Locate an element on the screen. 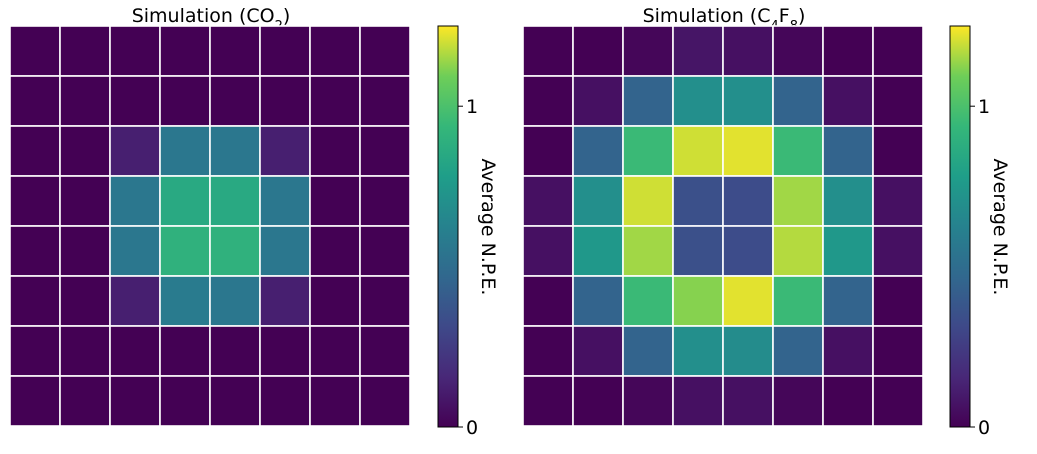  heatmap-cell-r5-c0 is located at coordinates (35, 301).